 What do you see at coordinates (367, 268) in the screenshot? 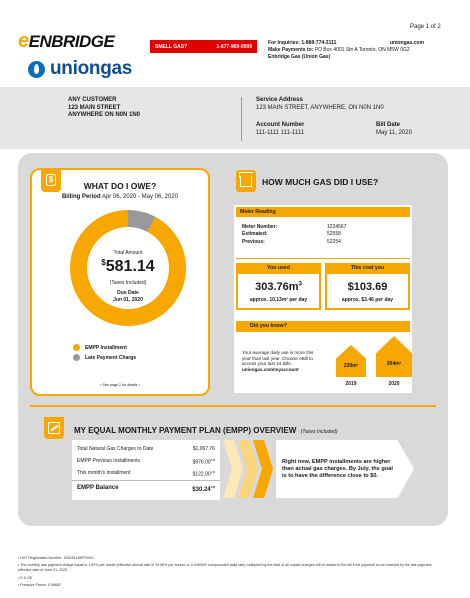
I see `this-cost-bar: This cost you` at bounding box center [367, 268].